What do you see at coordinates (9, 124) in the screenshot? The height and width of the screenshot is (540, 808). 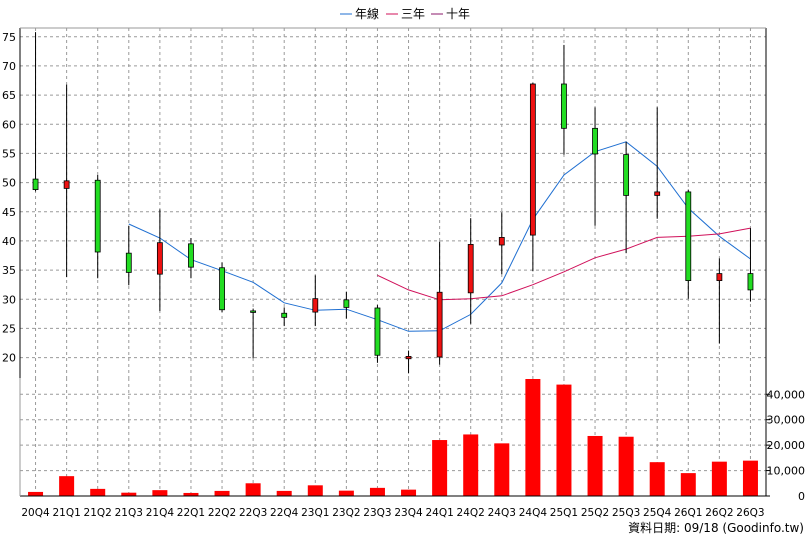 I see `price-tick-label: 60` at bounding box center [9, 124].